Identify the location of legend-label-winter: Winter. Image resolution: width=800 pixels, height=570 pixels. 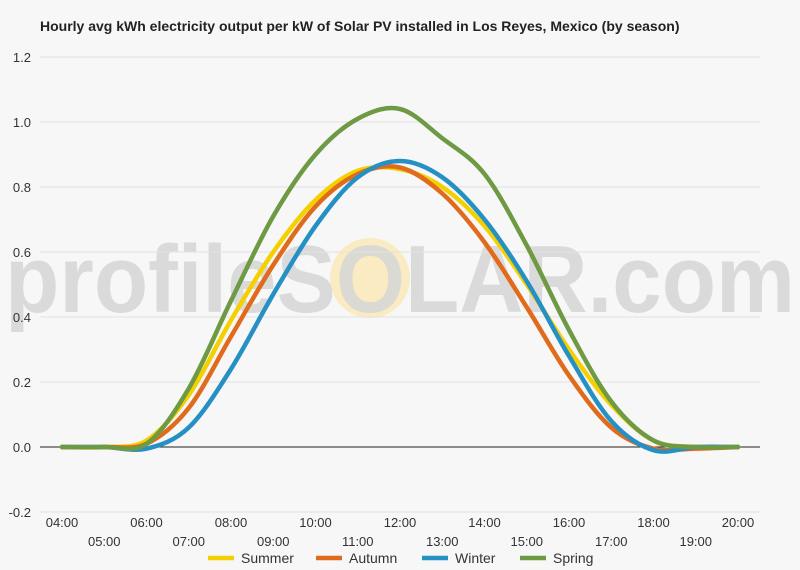
(475, 558).